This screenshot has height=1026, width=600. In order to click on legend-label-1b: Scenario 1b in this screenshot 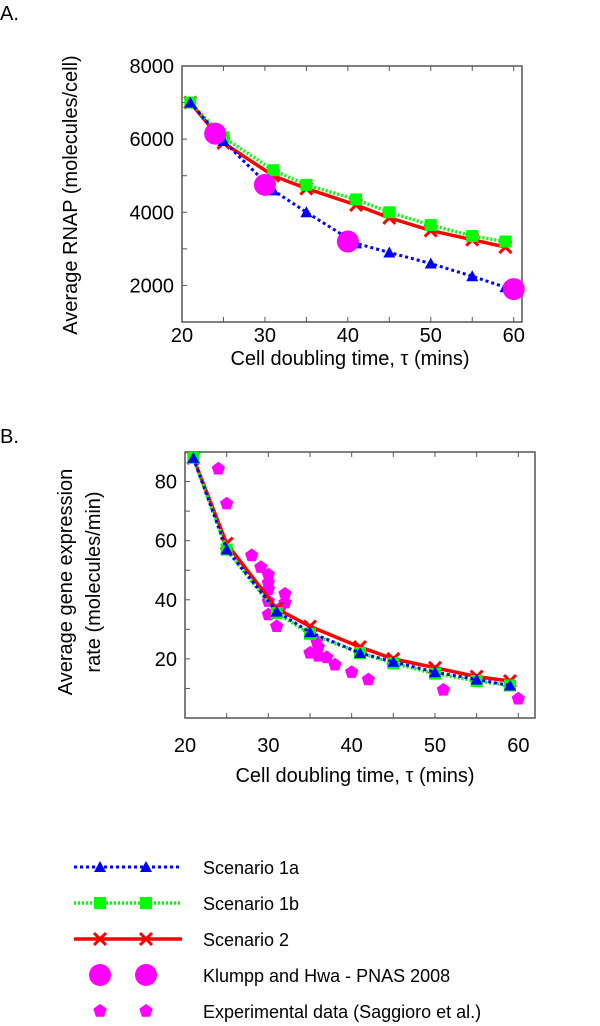, I will do `click(251, 904)`.